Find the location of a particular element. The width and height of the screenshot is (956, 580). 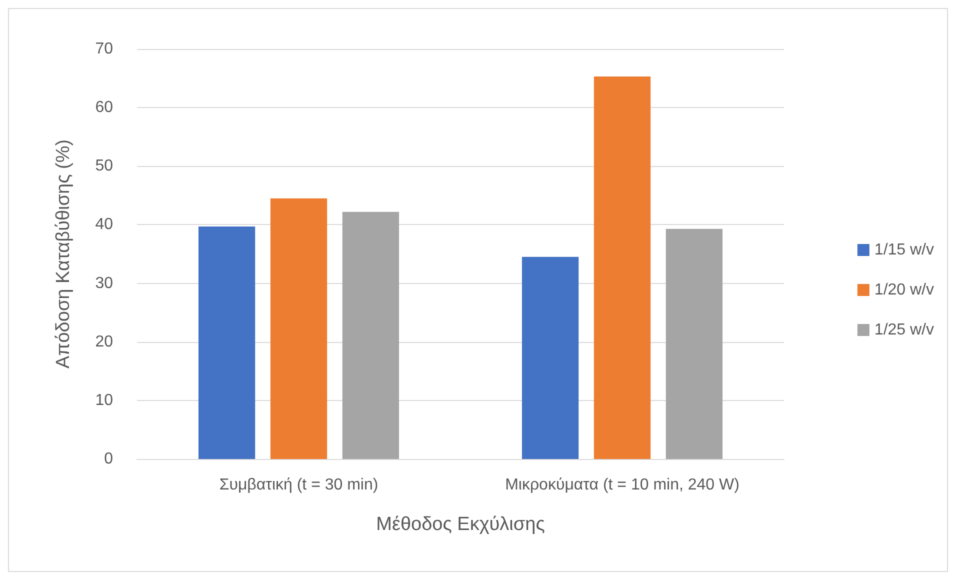

x-tick-label: Συμβατική (t = 30 min) is located at coordinates (298, 485).